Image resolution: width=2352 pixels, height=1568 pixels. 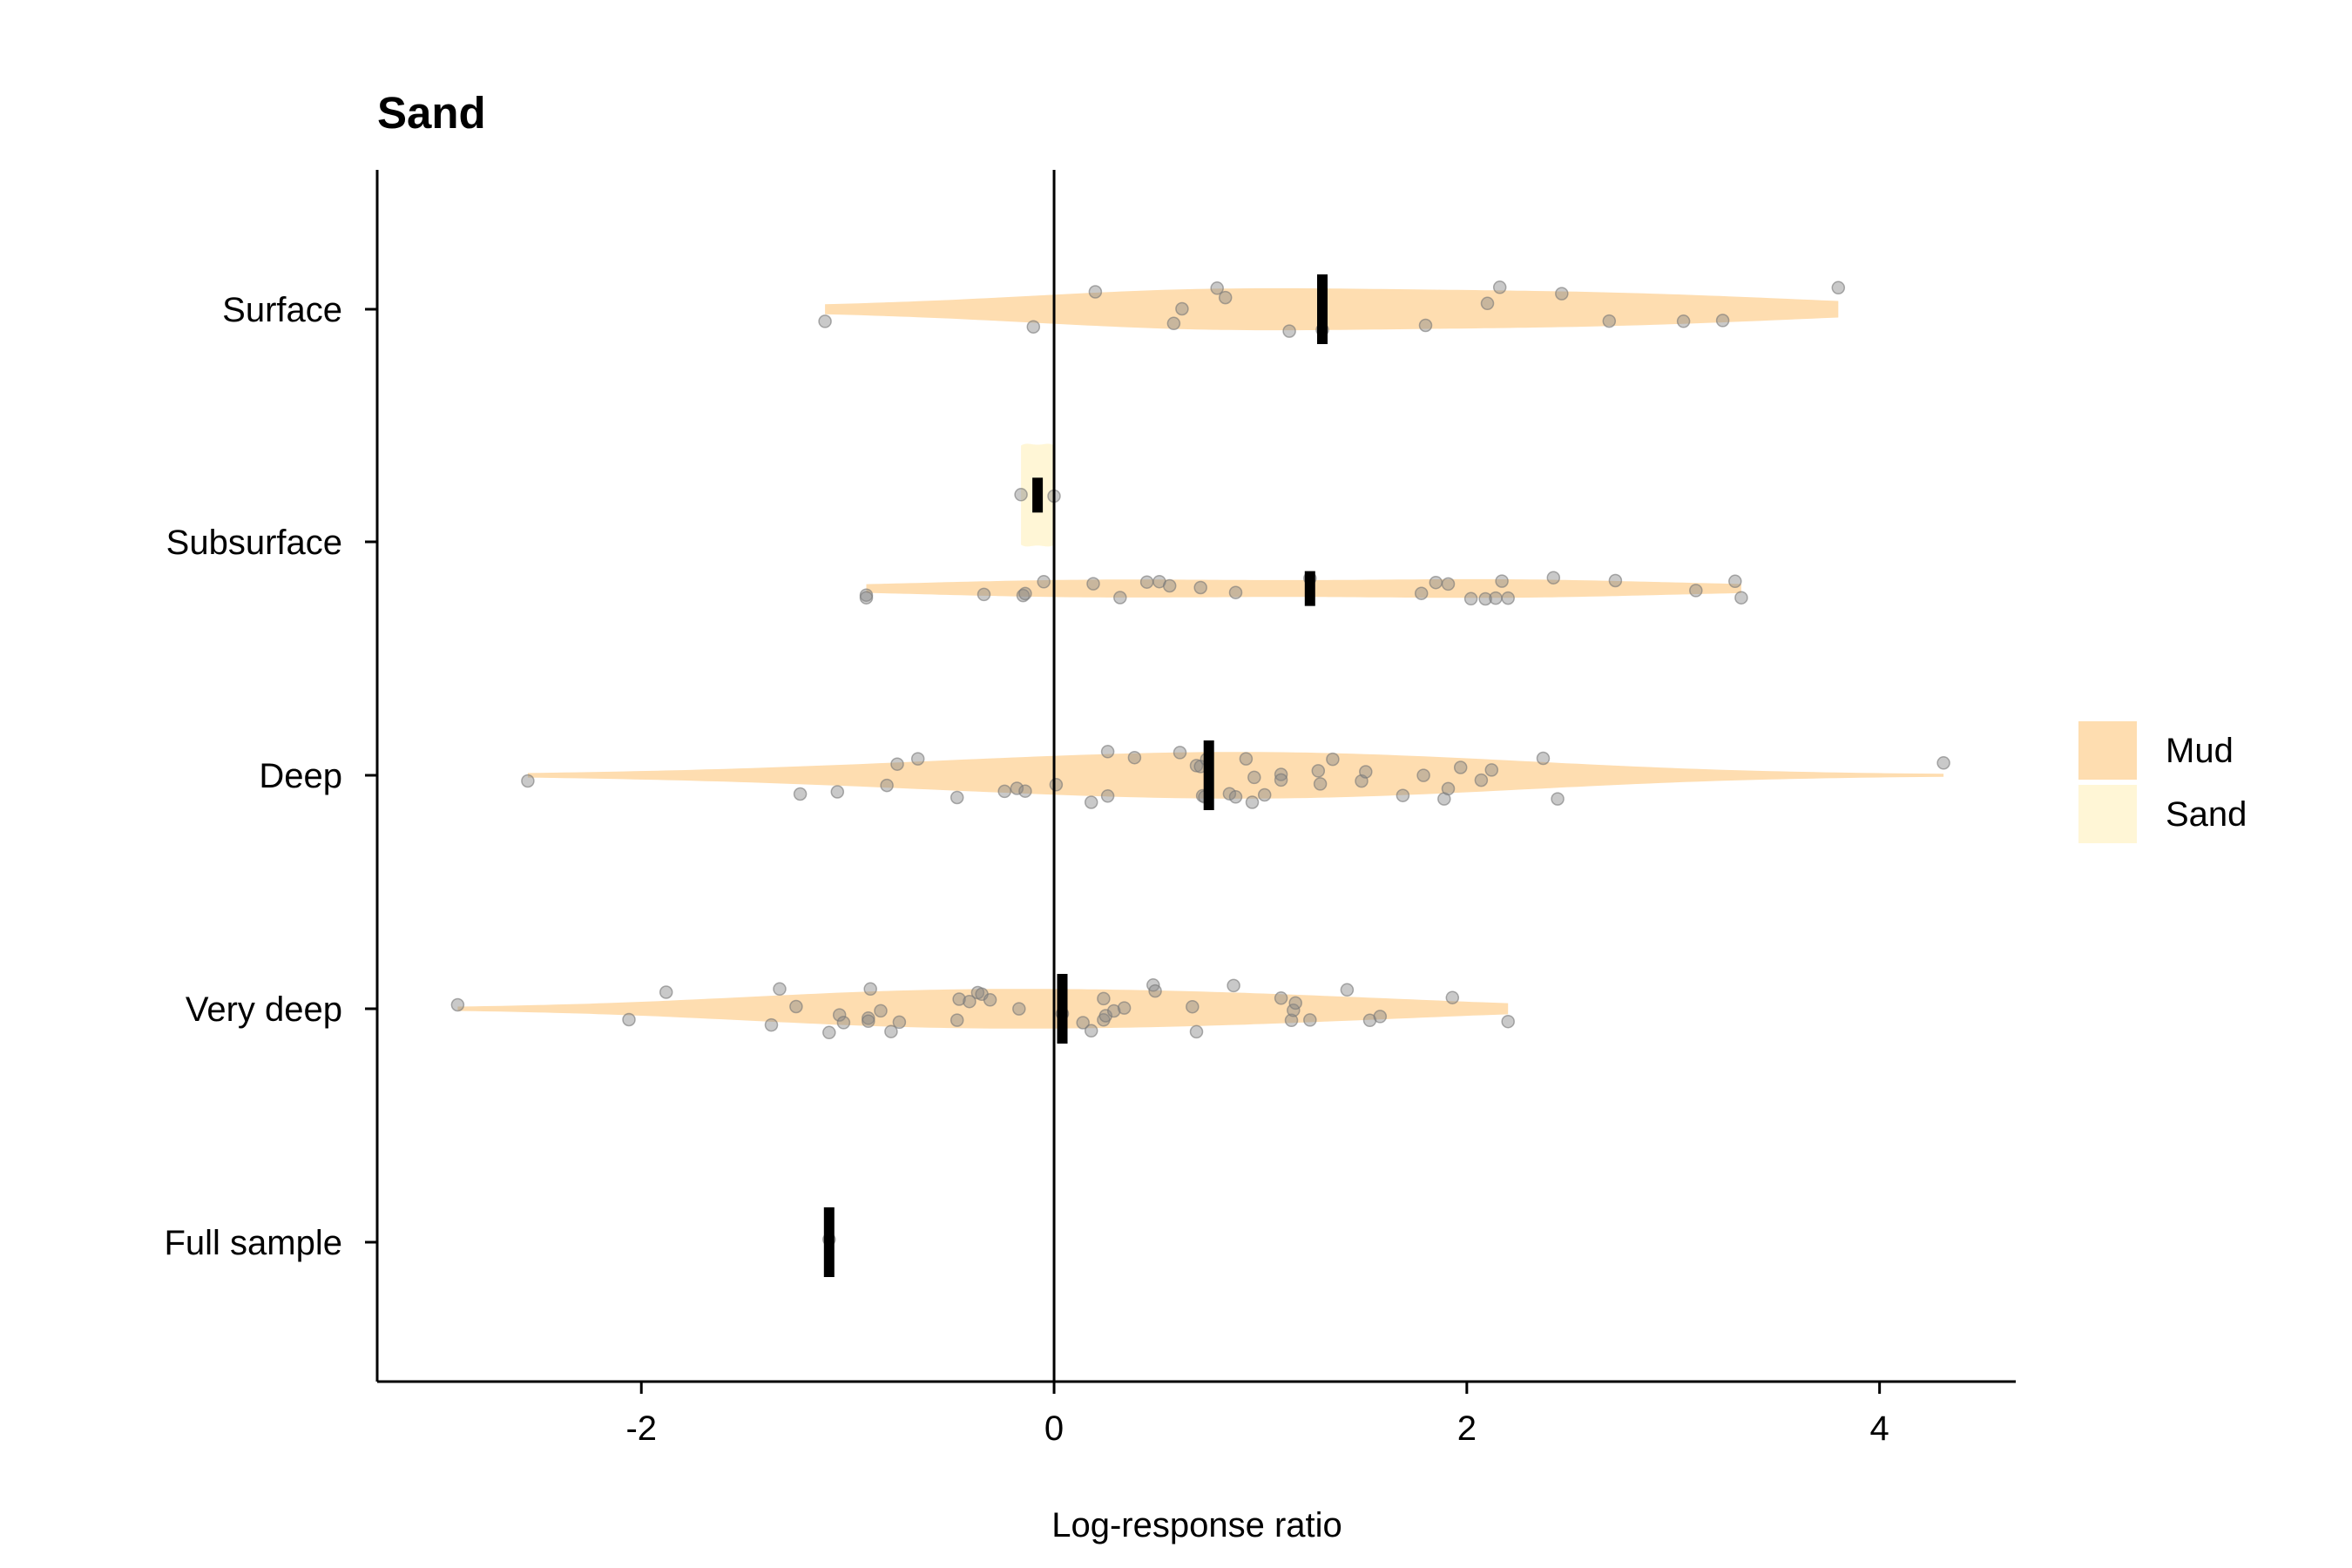 I want to click on y-tick-label: Full sample, so click(x=253, y=1243).